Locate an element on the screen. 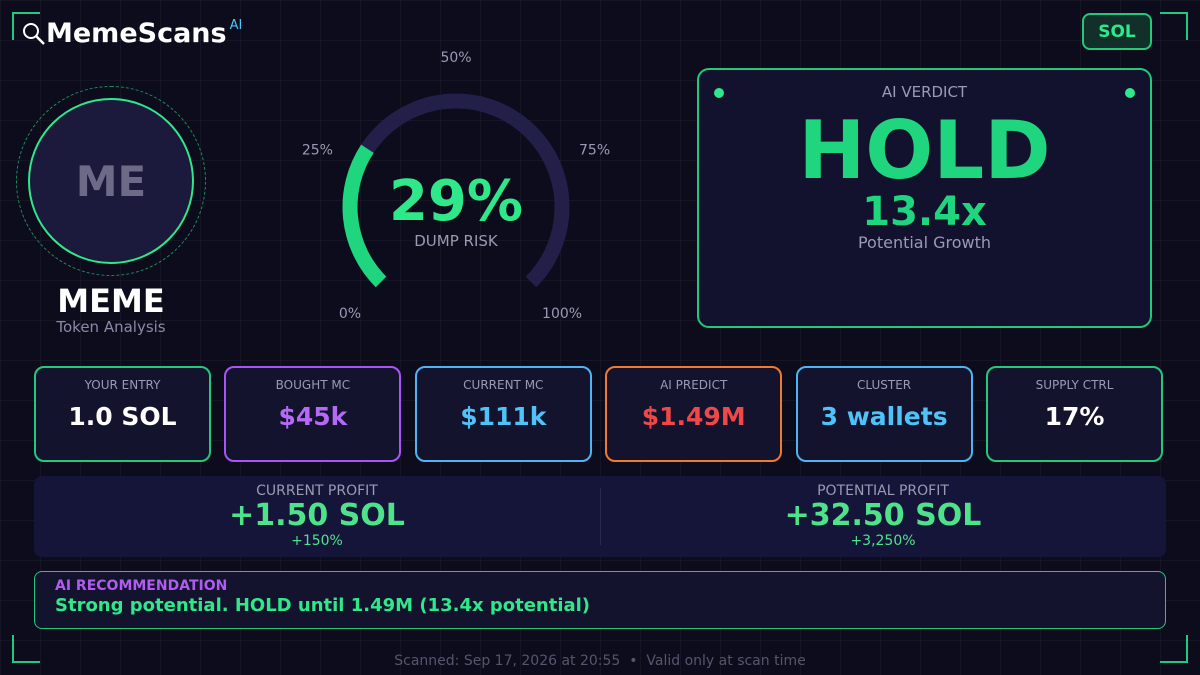 This screenshot has width=1200, height=675. divider is located at coordinates (600, 516).